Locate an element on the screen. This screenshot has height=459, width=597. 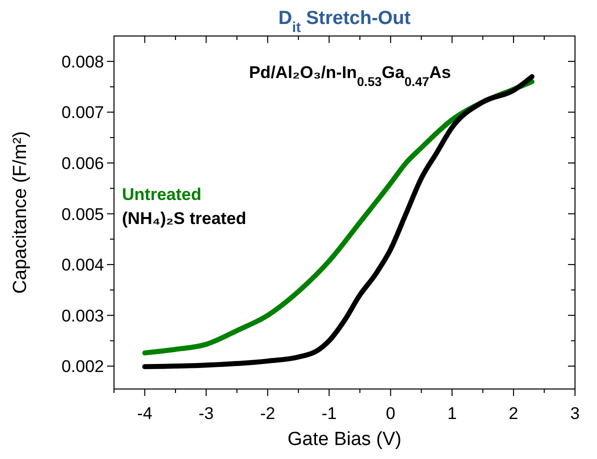
chart-title: D$_{it}$ Stretch-Out is located at coordinates (345, 22).